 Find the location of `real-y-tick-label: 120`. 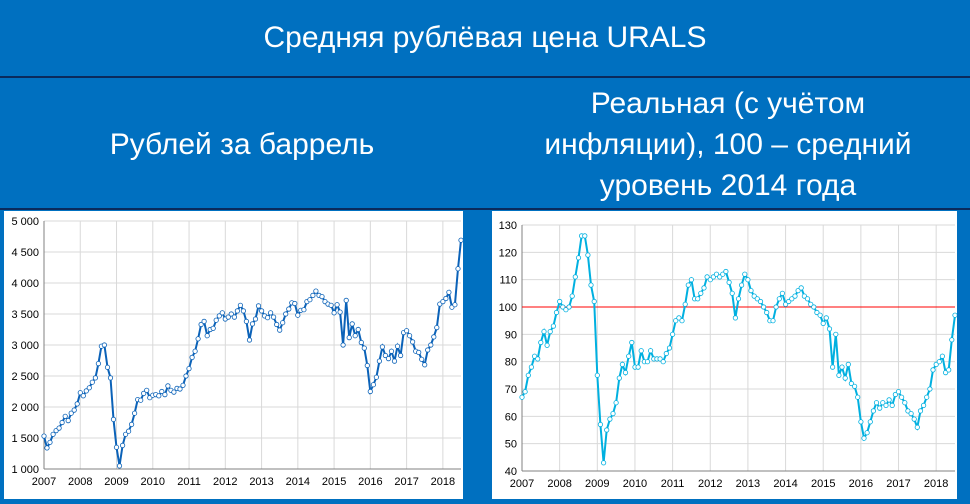

real-y-tick-label: 120 is located at coordinates (508, 253).